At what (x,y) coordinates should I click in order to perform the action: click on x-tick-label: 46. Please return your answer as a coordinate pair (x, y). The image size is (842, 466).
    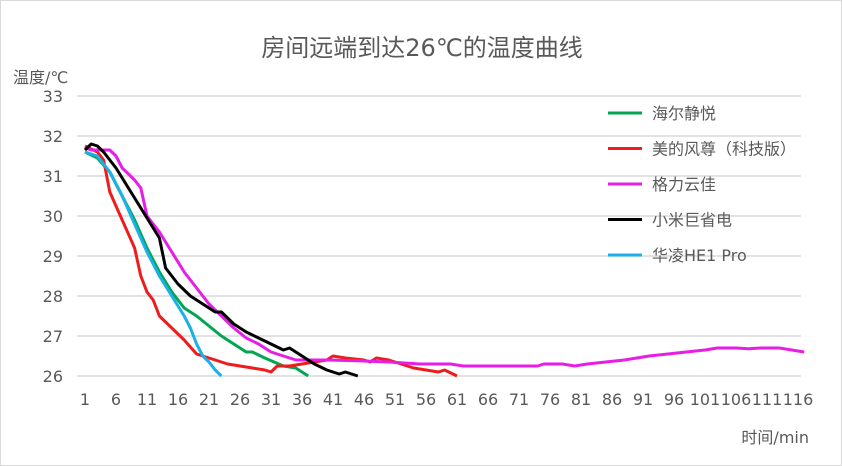
    Looking at the image, I should click on (364, 399).